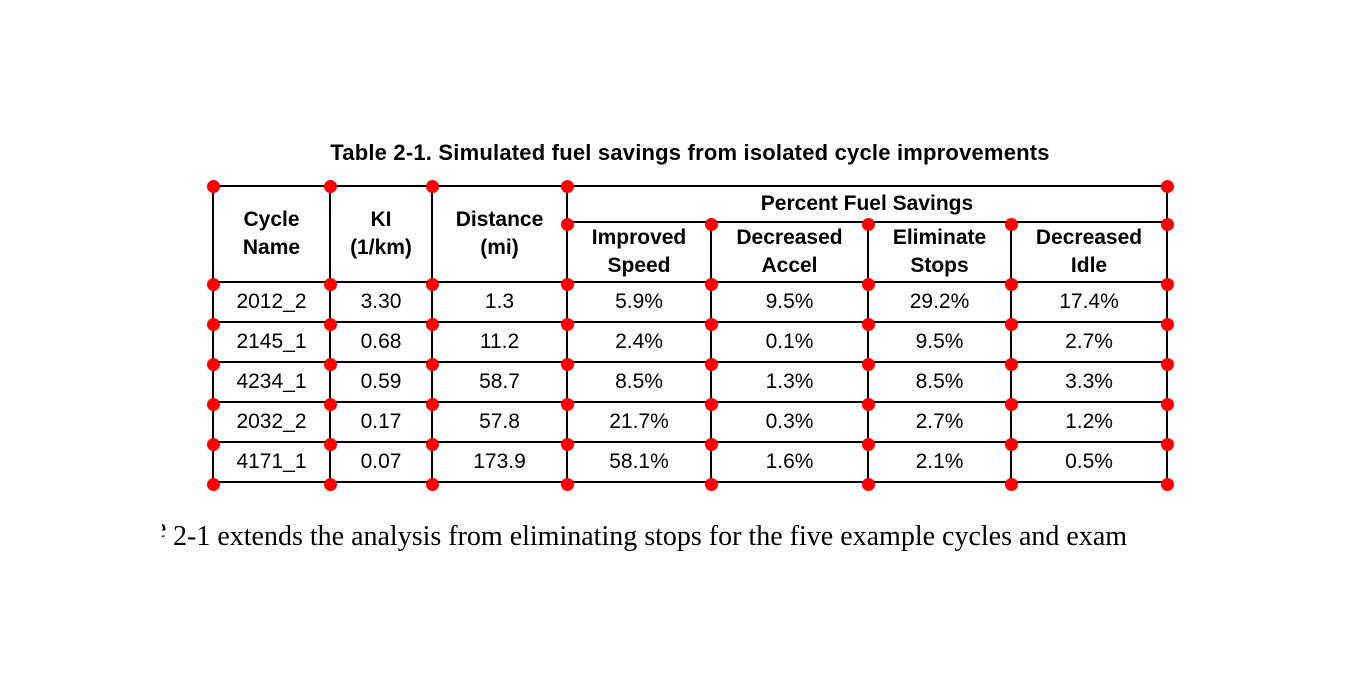 The width and height of the screenshot is (1366, 674). I want to click on table-cell: 0.59, so click(381, 382).